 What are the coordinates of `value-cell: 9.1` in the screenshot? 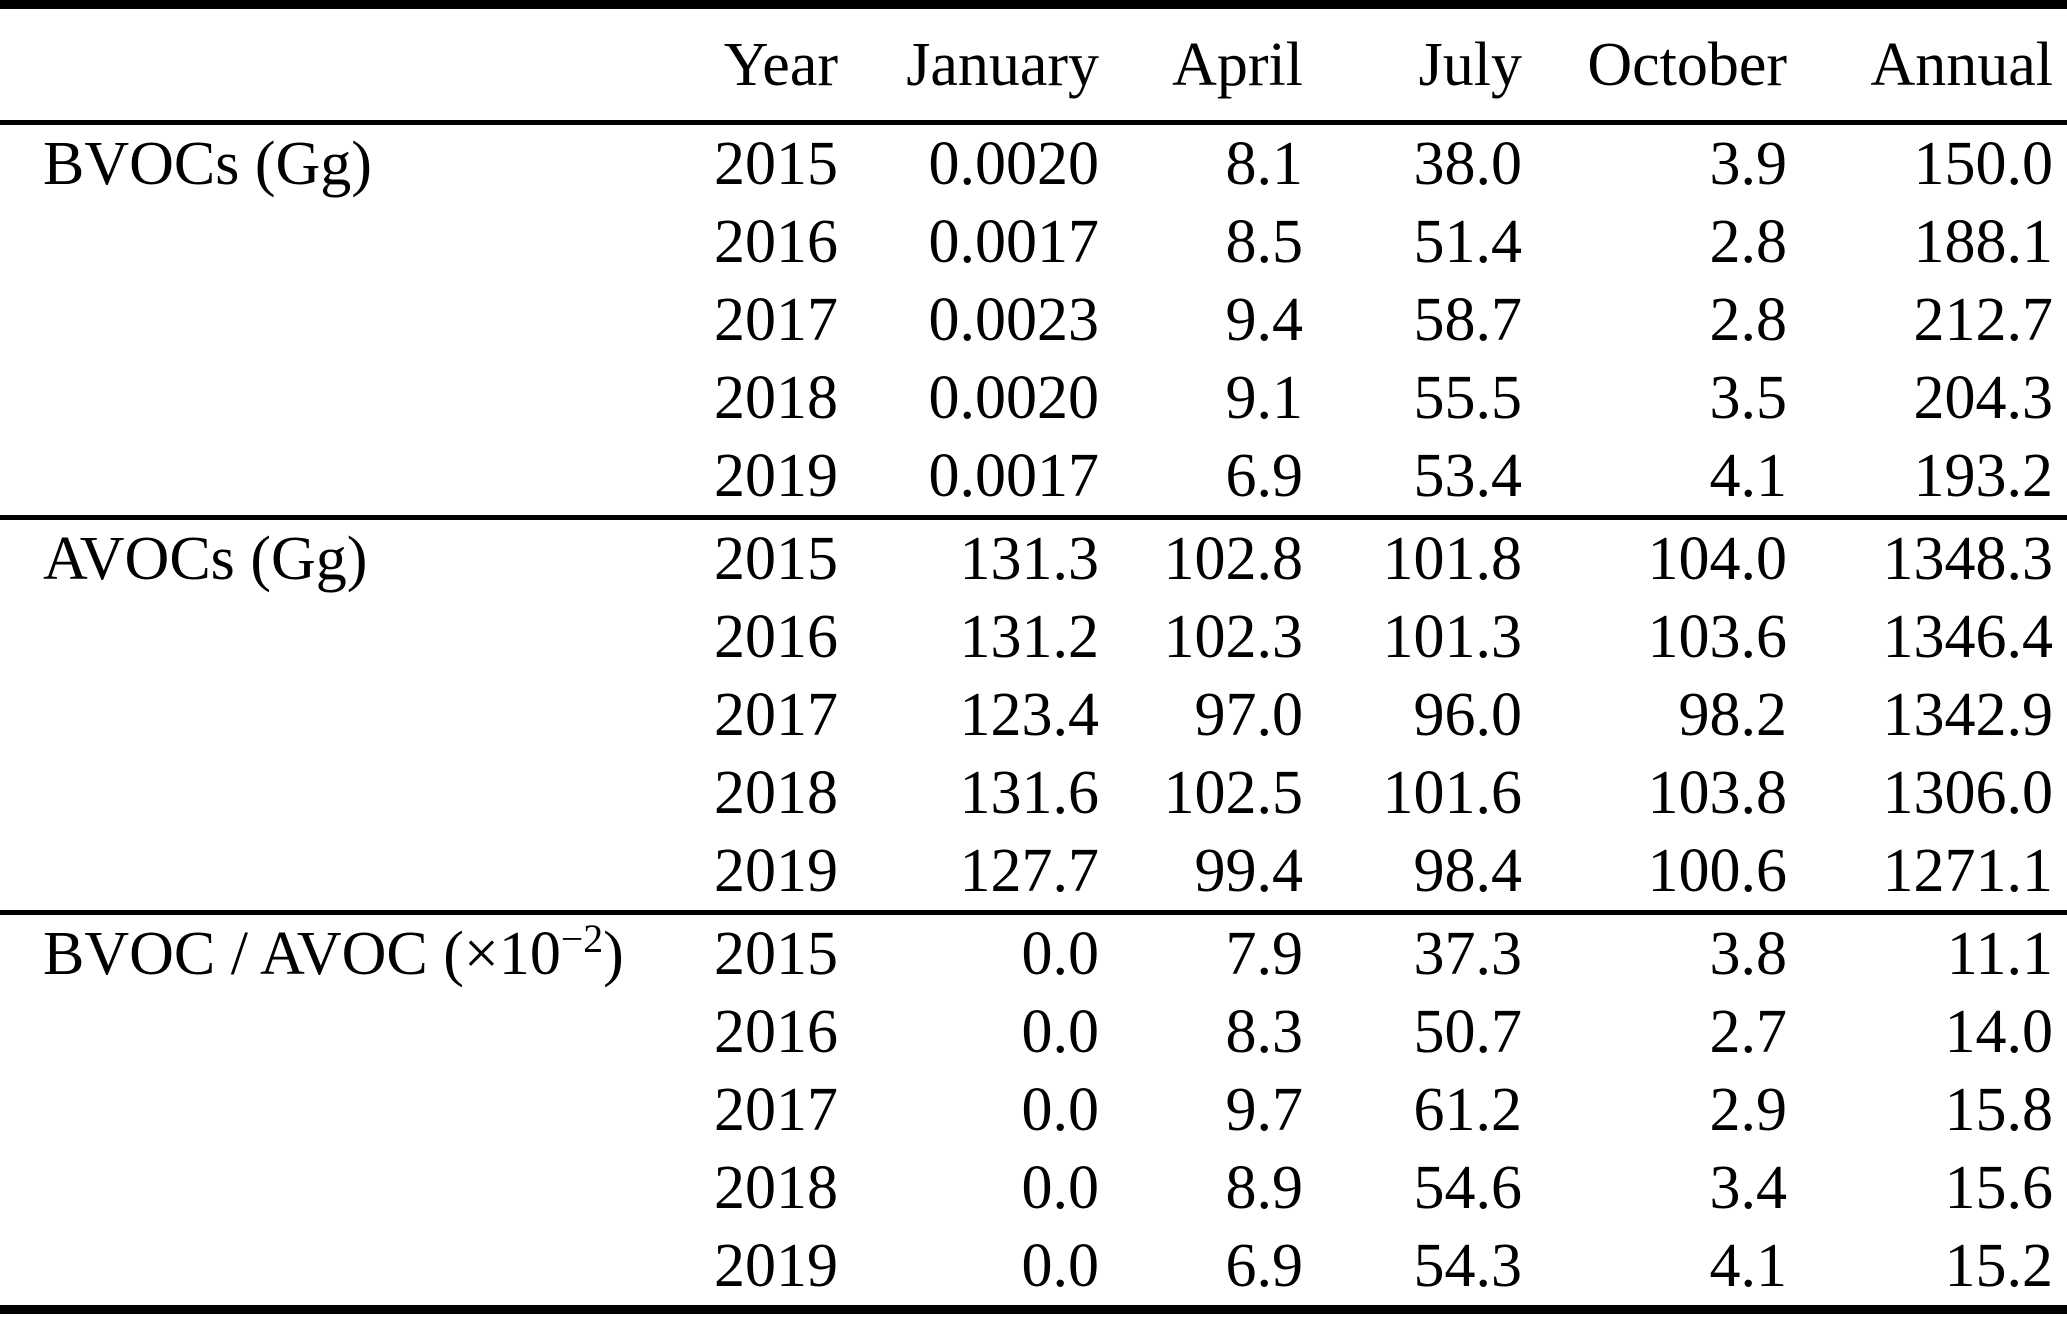 It's located at (1264, 398).